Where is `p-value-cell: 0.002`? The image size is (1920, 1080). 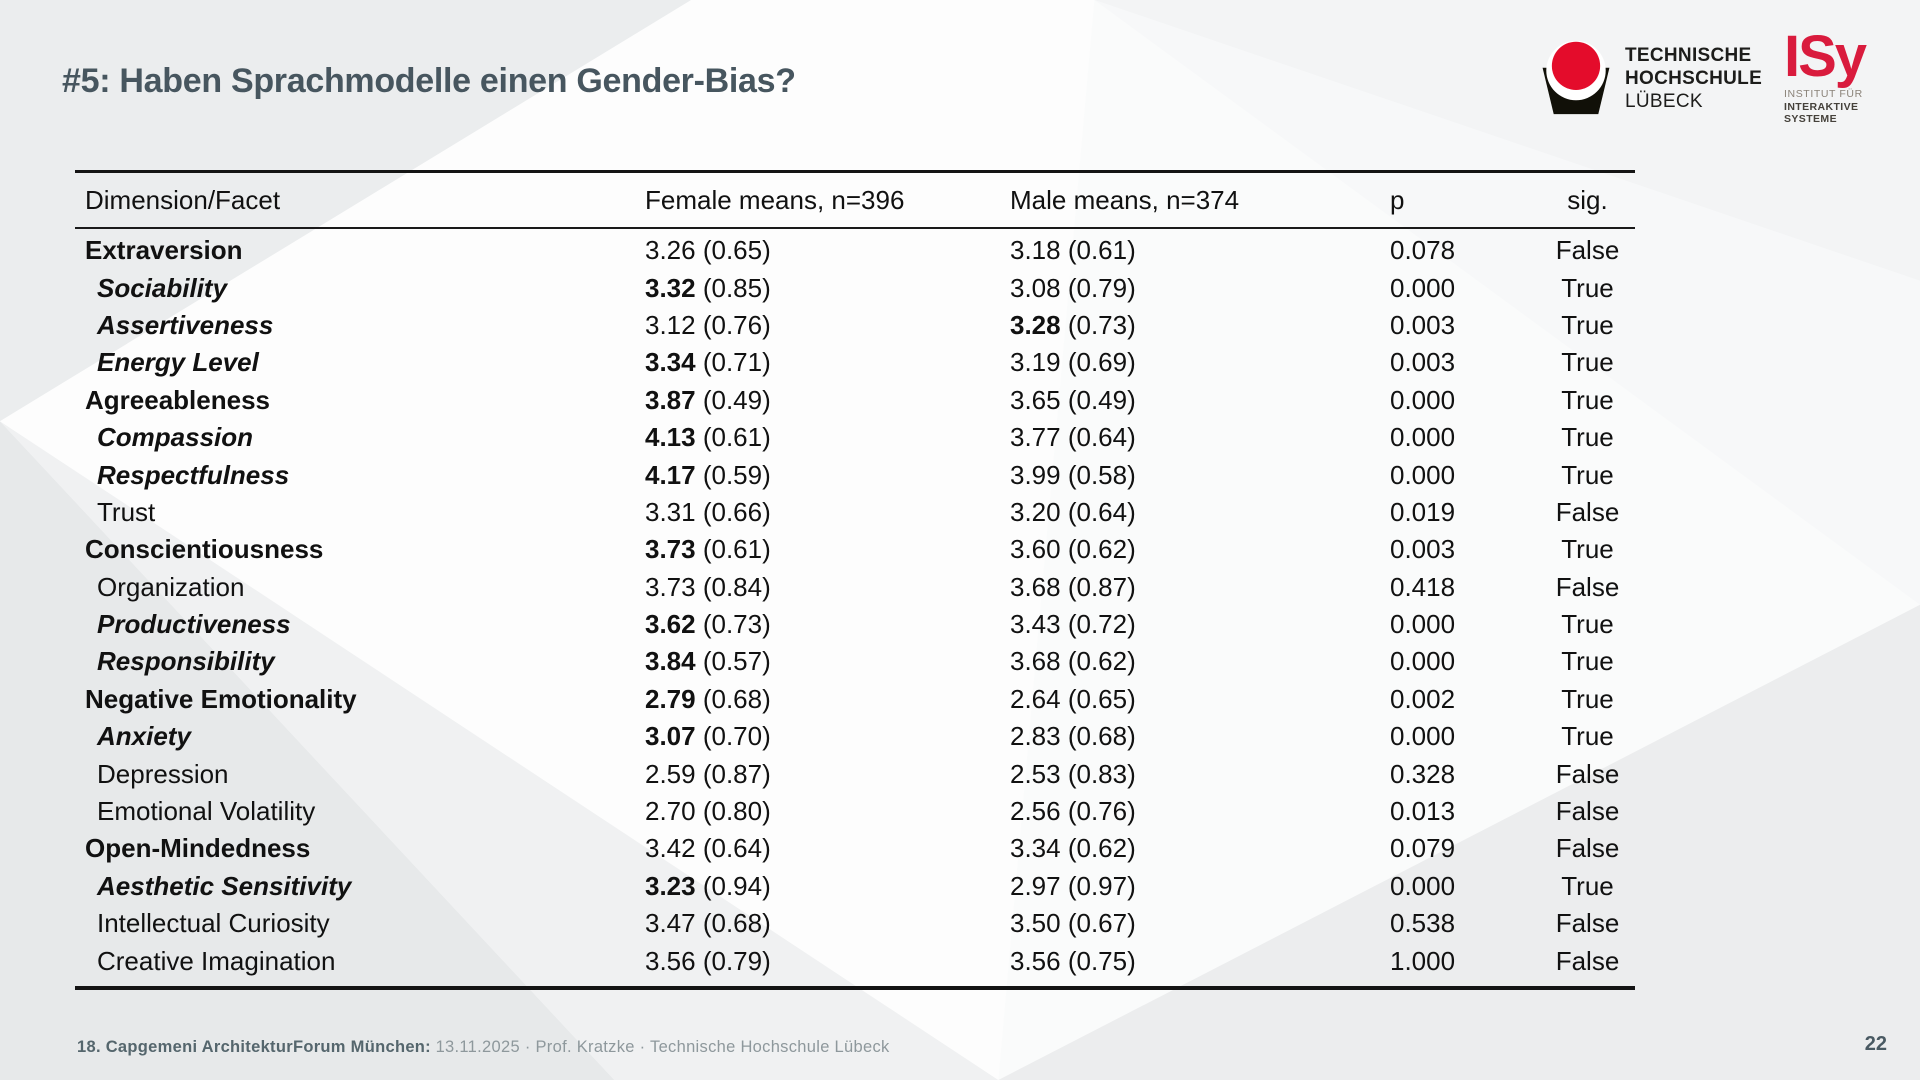
p-value-cell: 0.002 is located at coordinates (1423, 698).